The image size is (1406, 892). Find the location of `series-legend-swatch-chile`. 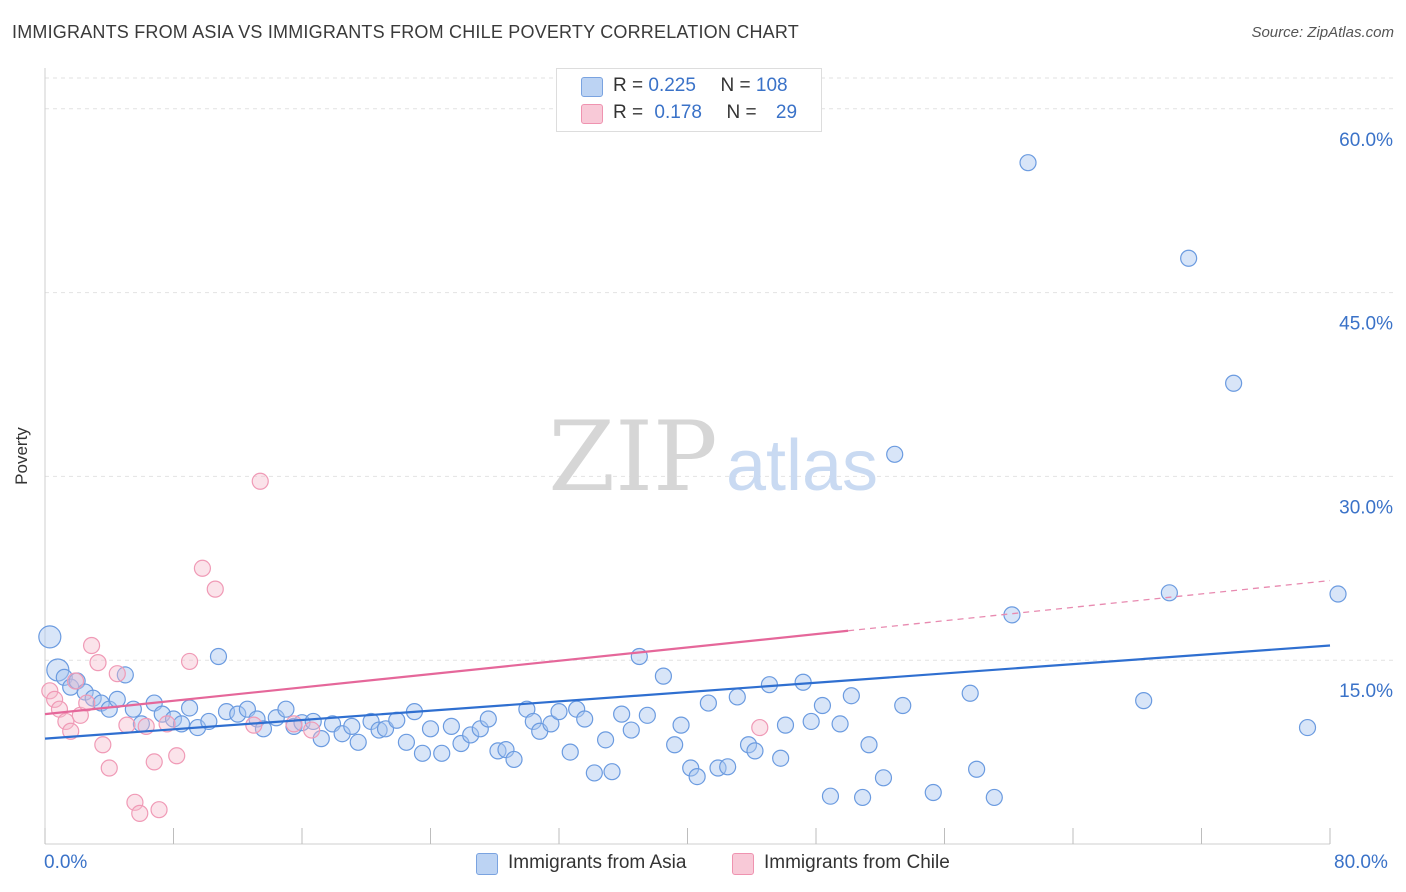

series-legend-swatch-chile is located at coordinates (743, 864).